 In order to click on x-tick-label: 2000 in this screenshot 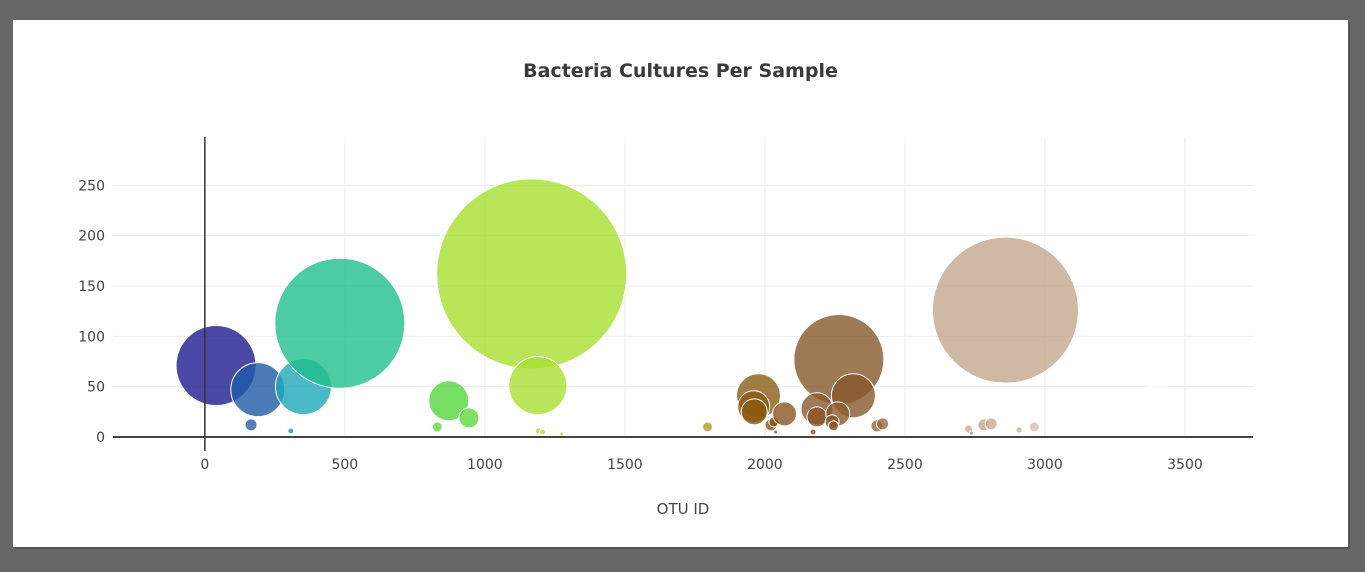, I will do `click(765, 465)`.